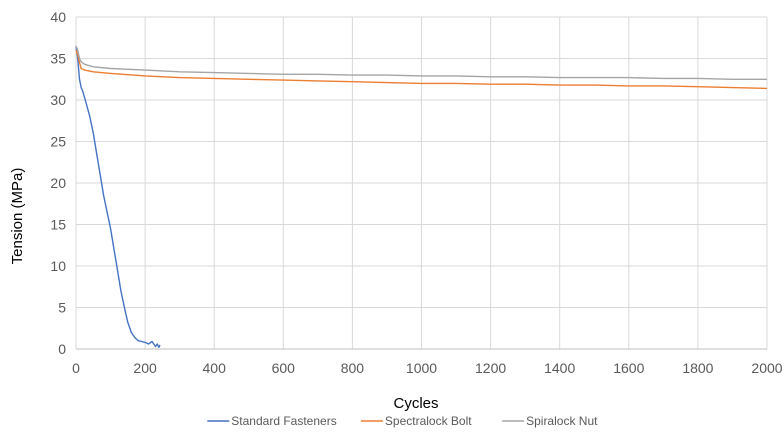 Image resolution: width=784 pixels, height=432 pixels. Describe the element at coordinates (58, 142) in the screenshot. I see `y-tick-label: 25` at that location.